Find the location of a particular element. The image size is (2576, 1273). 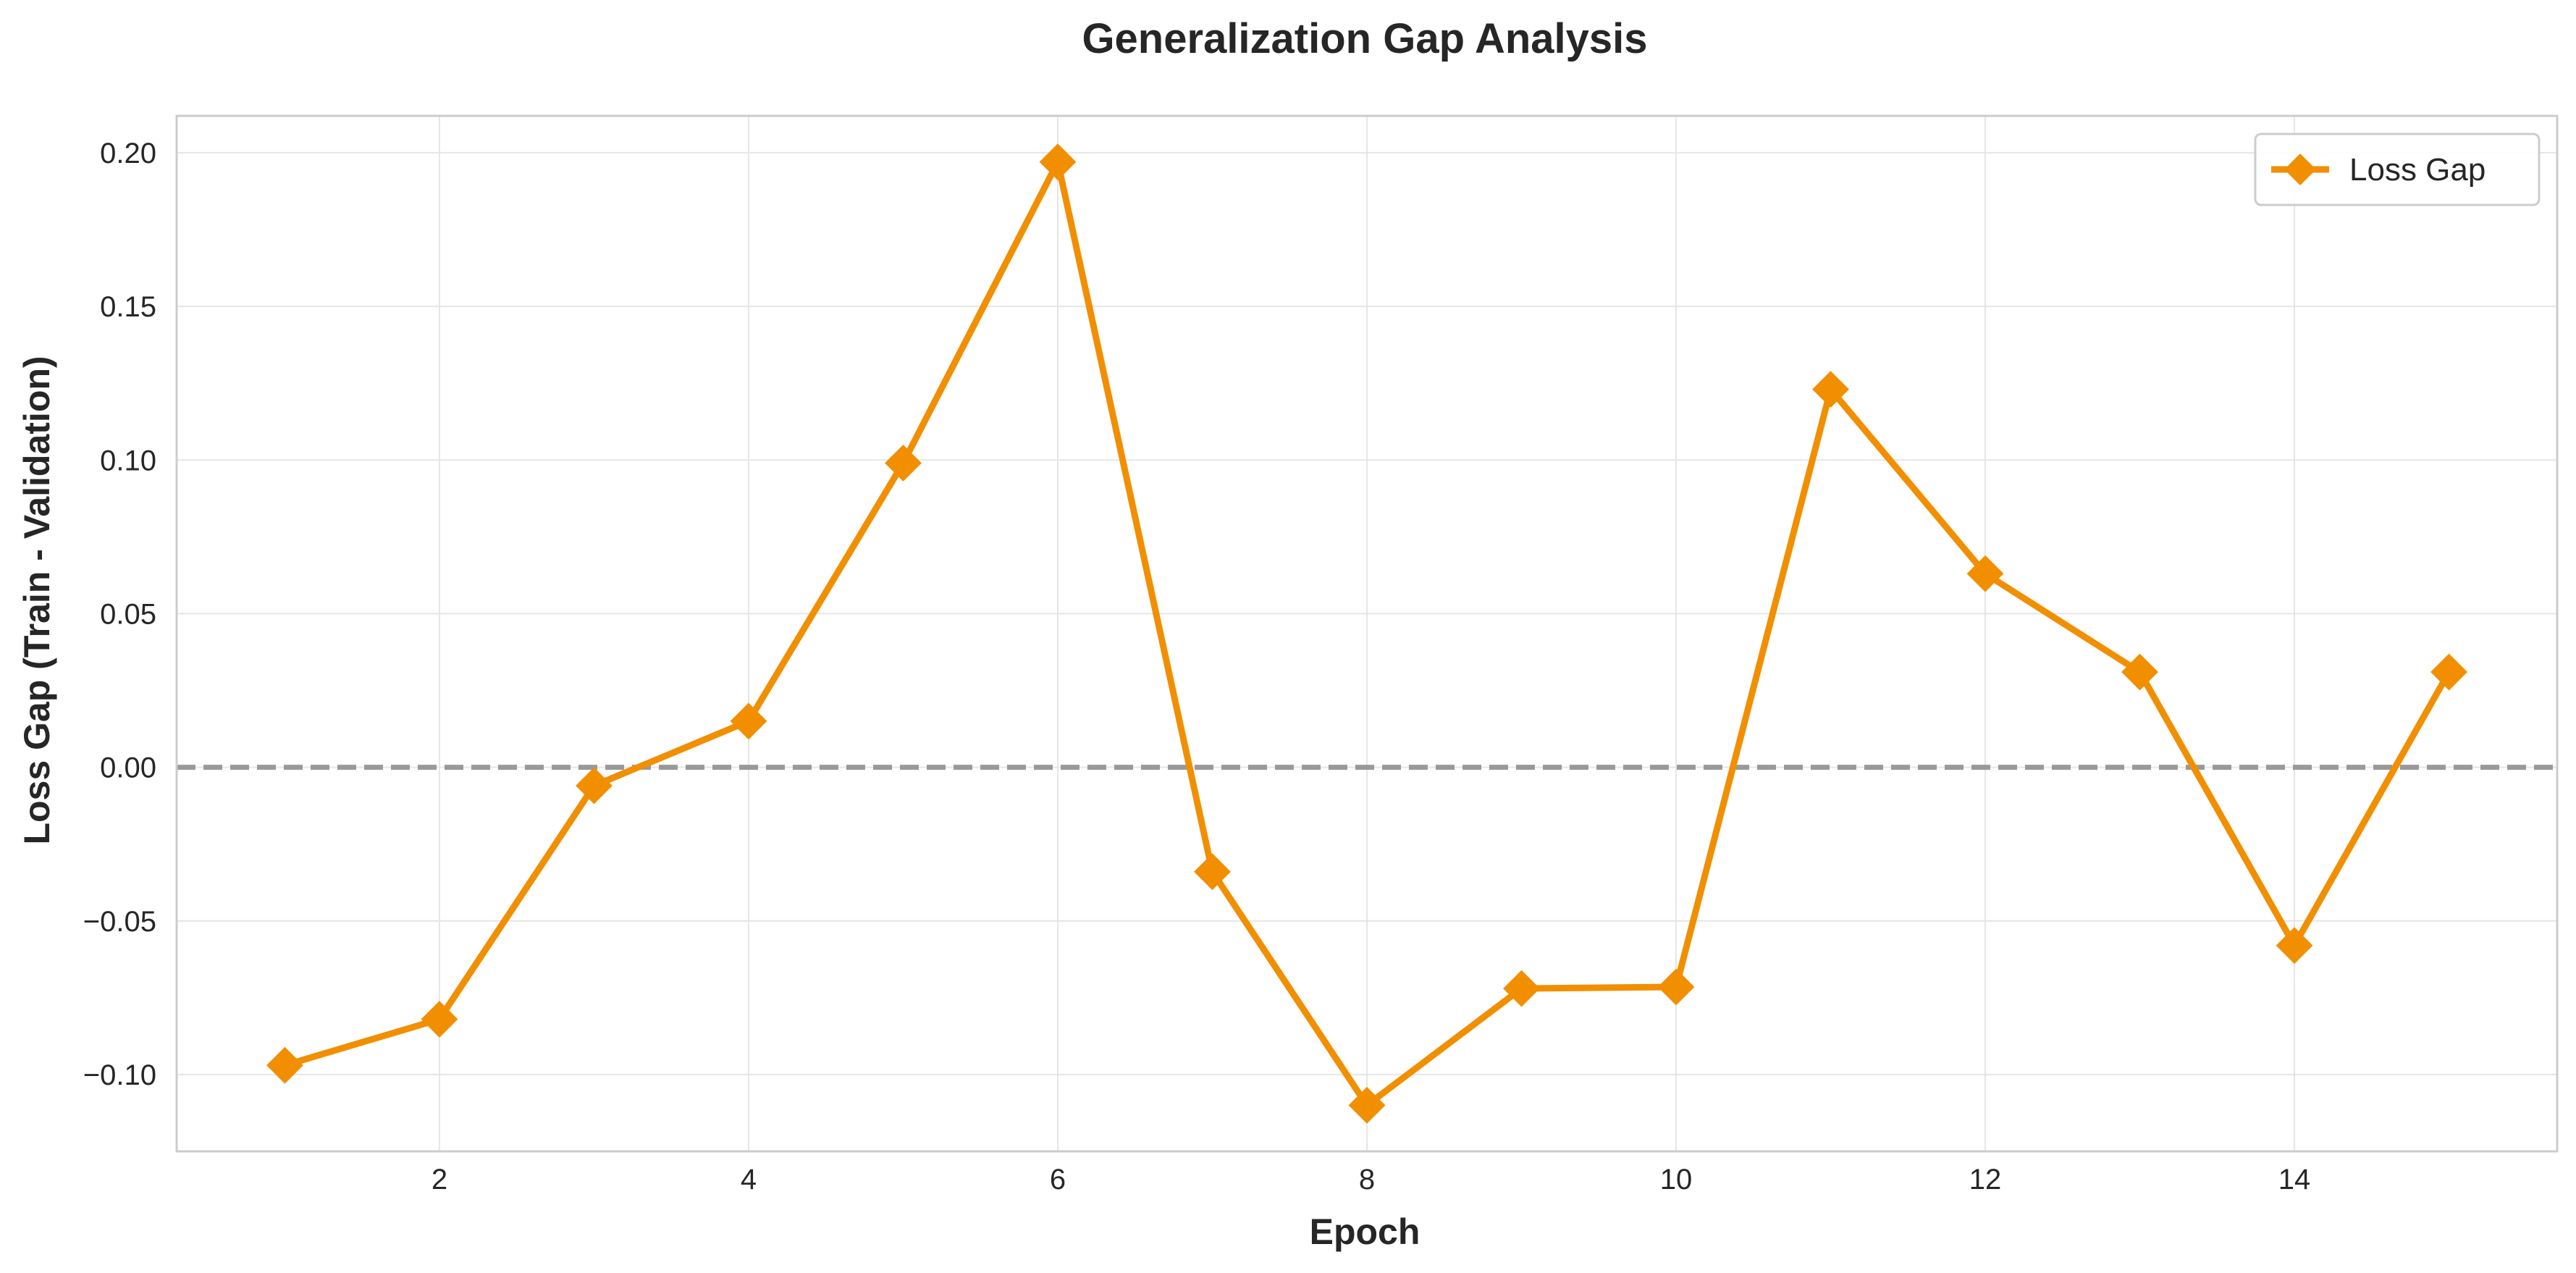

x-tick-label: 12 is located at coordinates (1985, 1180).